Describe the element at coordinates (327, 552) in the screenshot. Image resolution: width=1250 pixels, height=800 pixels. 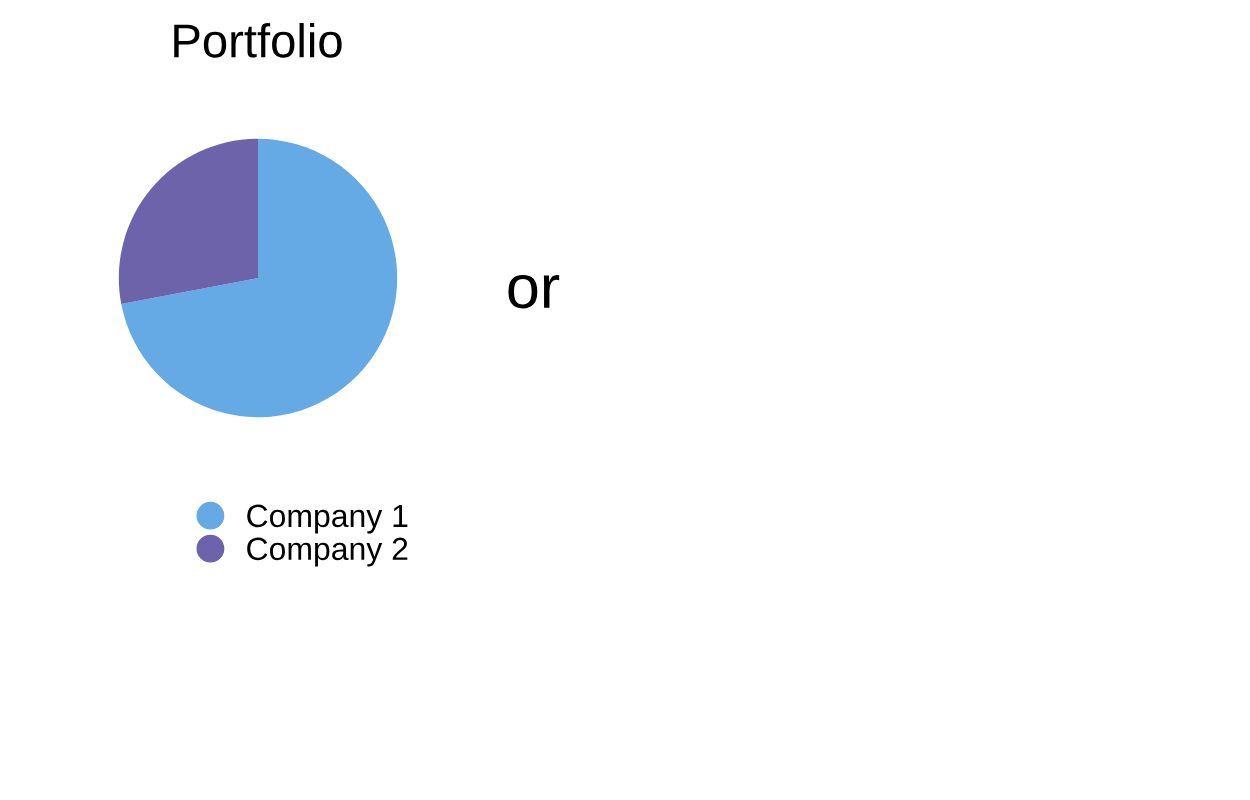
I see `legend-label: Company 2` at that location.